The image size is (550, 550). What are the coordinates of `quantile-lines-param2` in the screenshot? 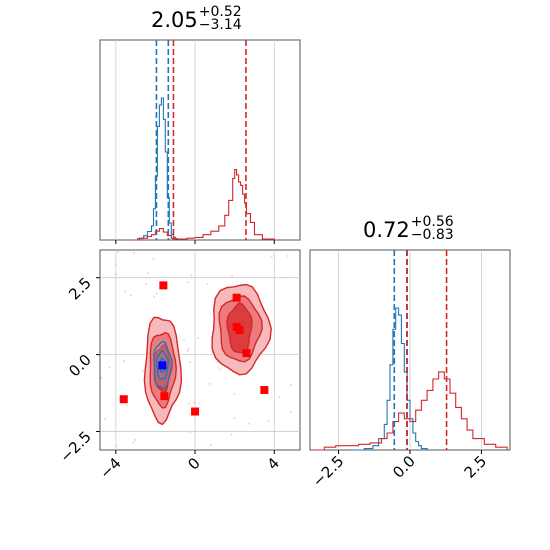 It's located at (420, 350).